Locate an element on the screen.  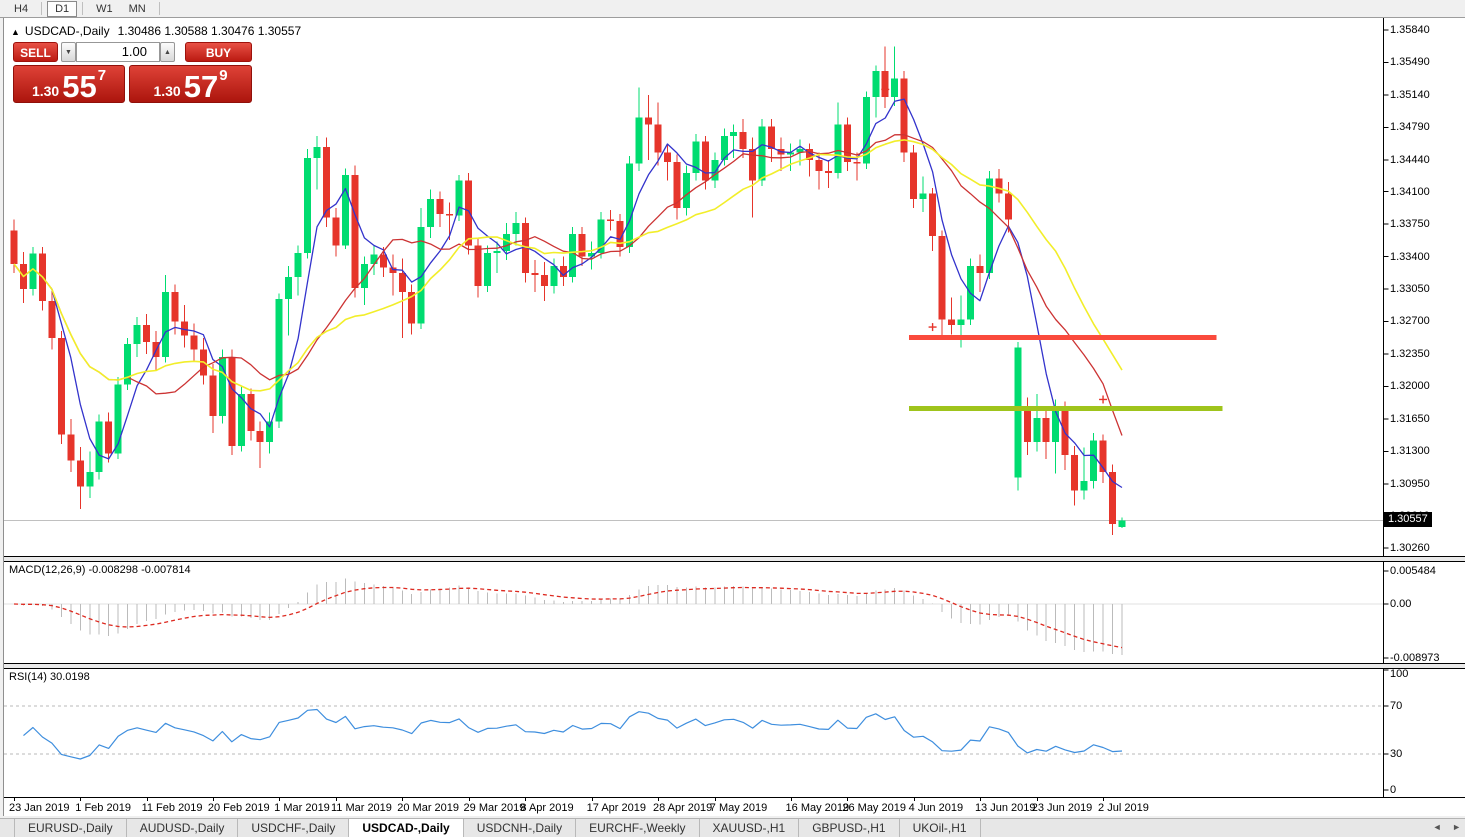
tab-xauusd-h1: XAUUSD-,H1 is located at coordinates (750, 828).